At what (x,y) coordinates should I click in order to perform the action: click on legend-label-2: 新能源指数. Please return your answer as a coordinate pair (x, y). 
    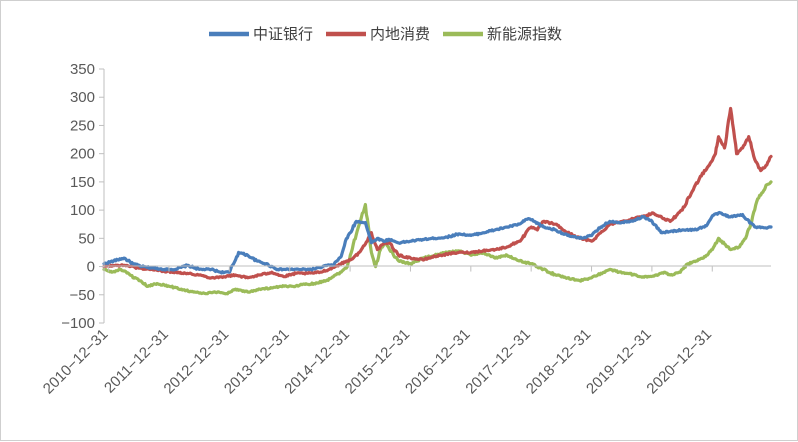
    Looking at the image, I should click on (524, 34).